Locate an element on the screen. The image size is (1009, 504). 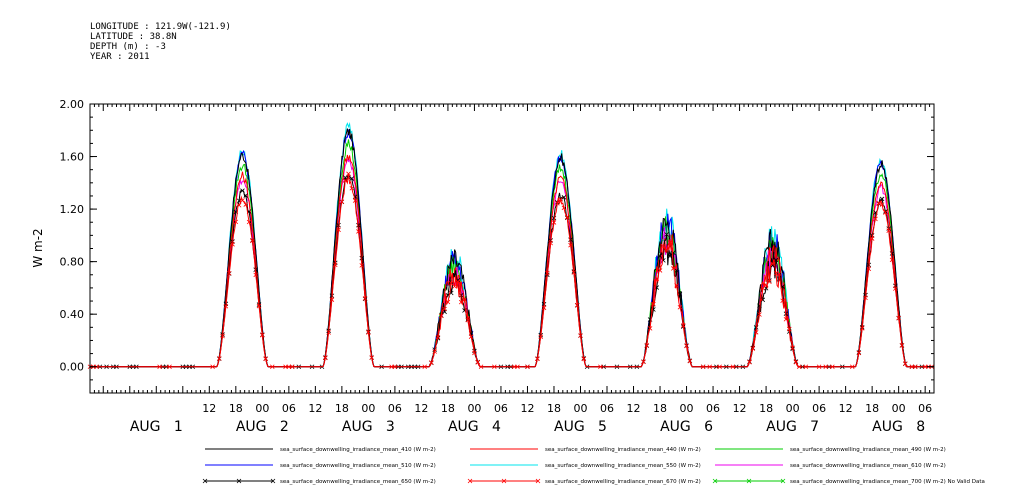
x-day-label: AUG 2 is located at coordinates (262, 427).